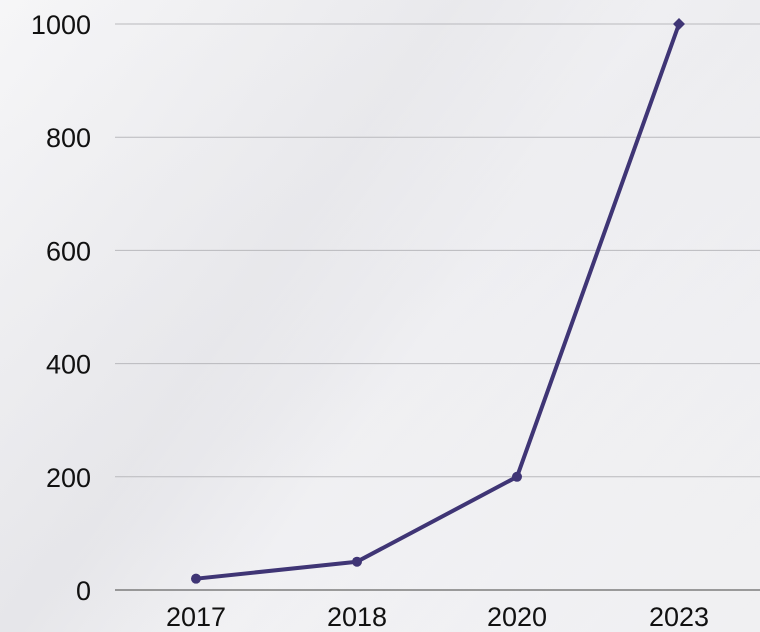 Image resolution: width=760 pixels, height=632 pixels. I want to click on y-tick-label: 1000, so click(61, 25).